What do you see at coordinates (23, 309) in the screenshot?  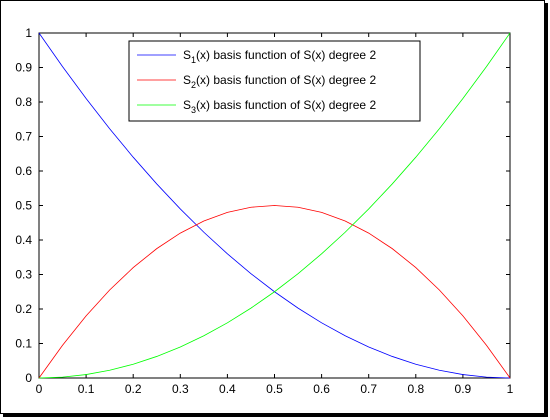 I see `y-tick-label: 0.2` at bounding box center [23, 309].